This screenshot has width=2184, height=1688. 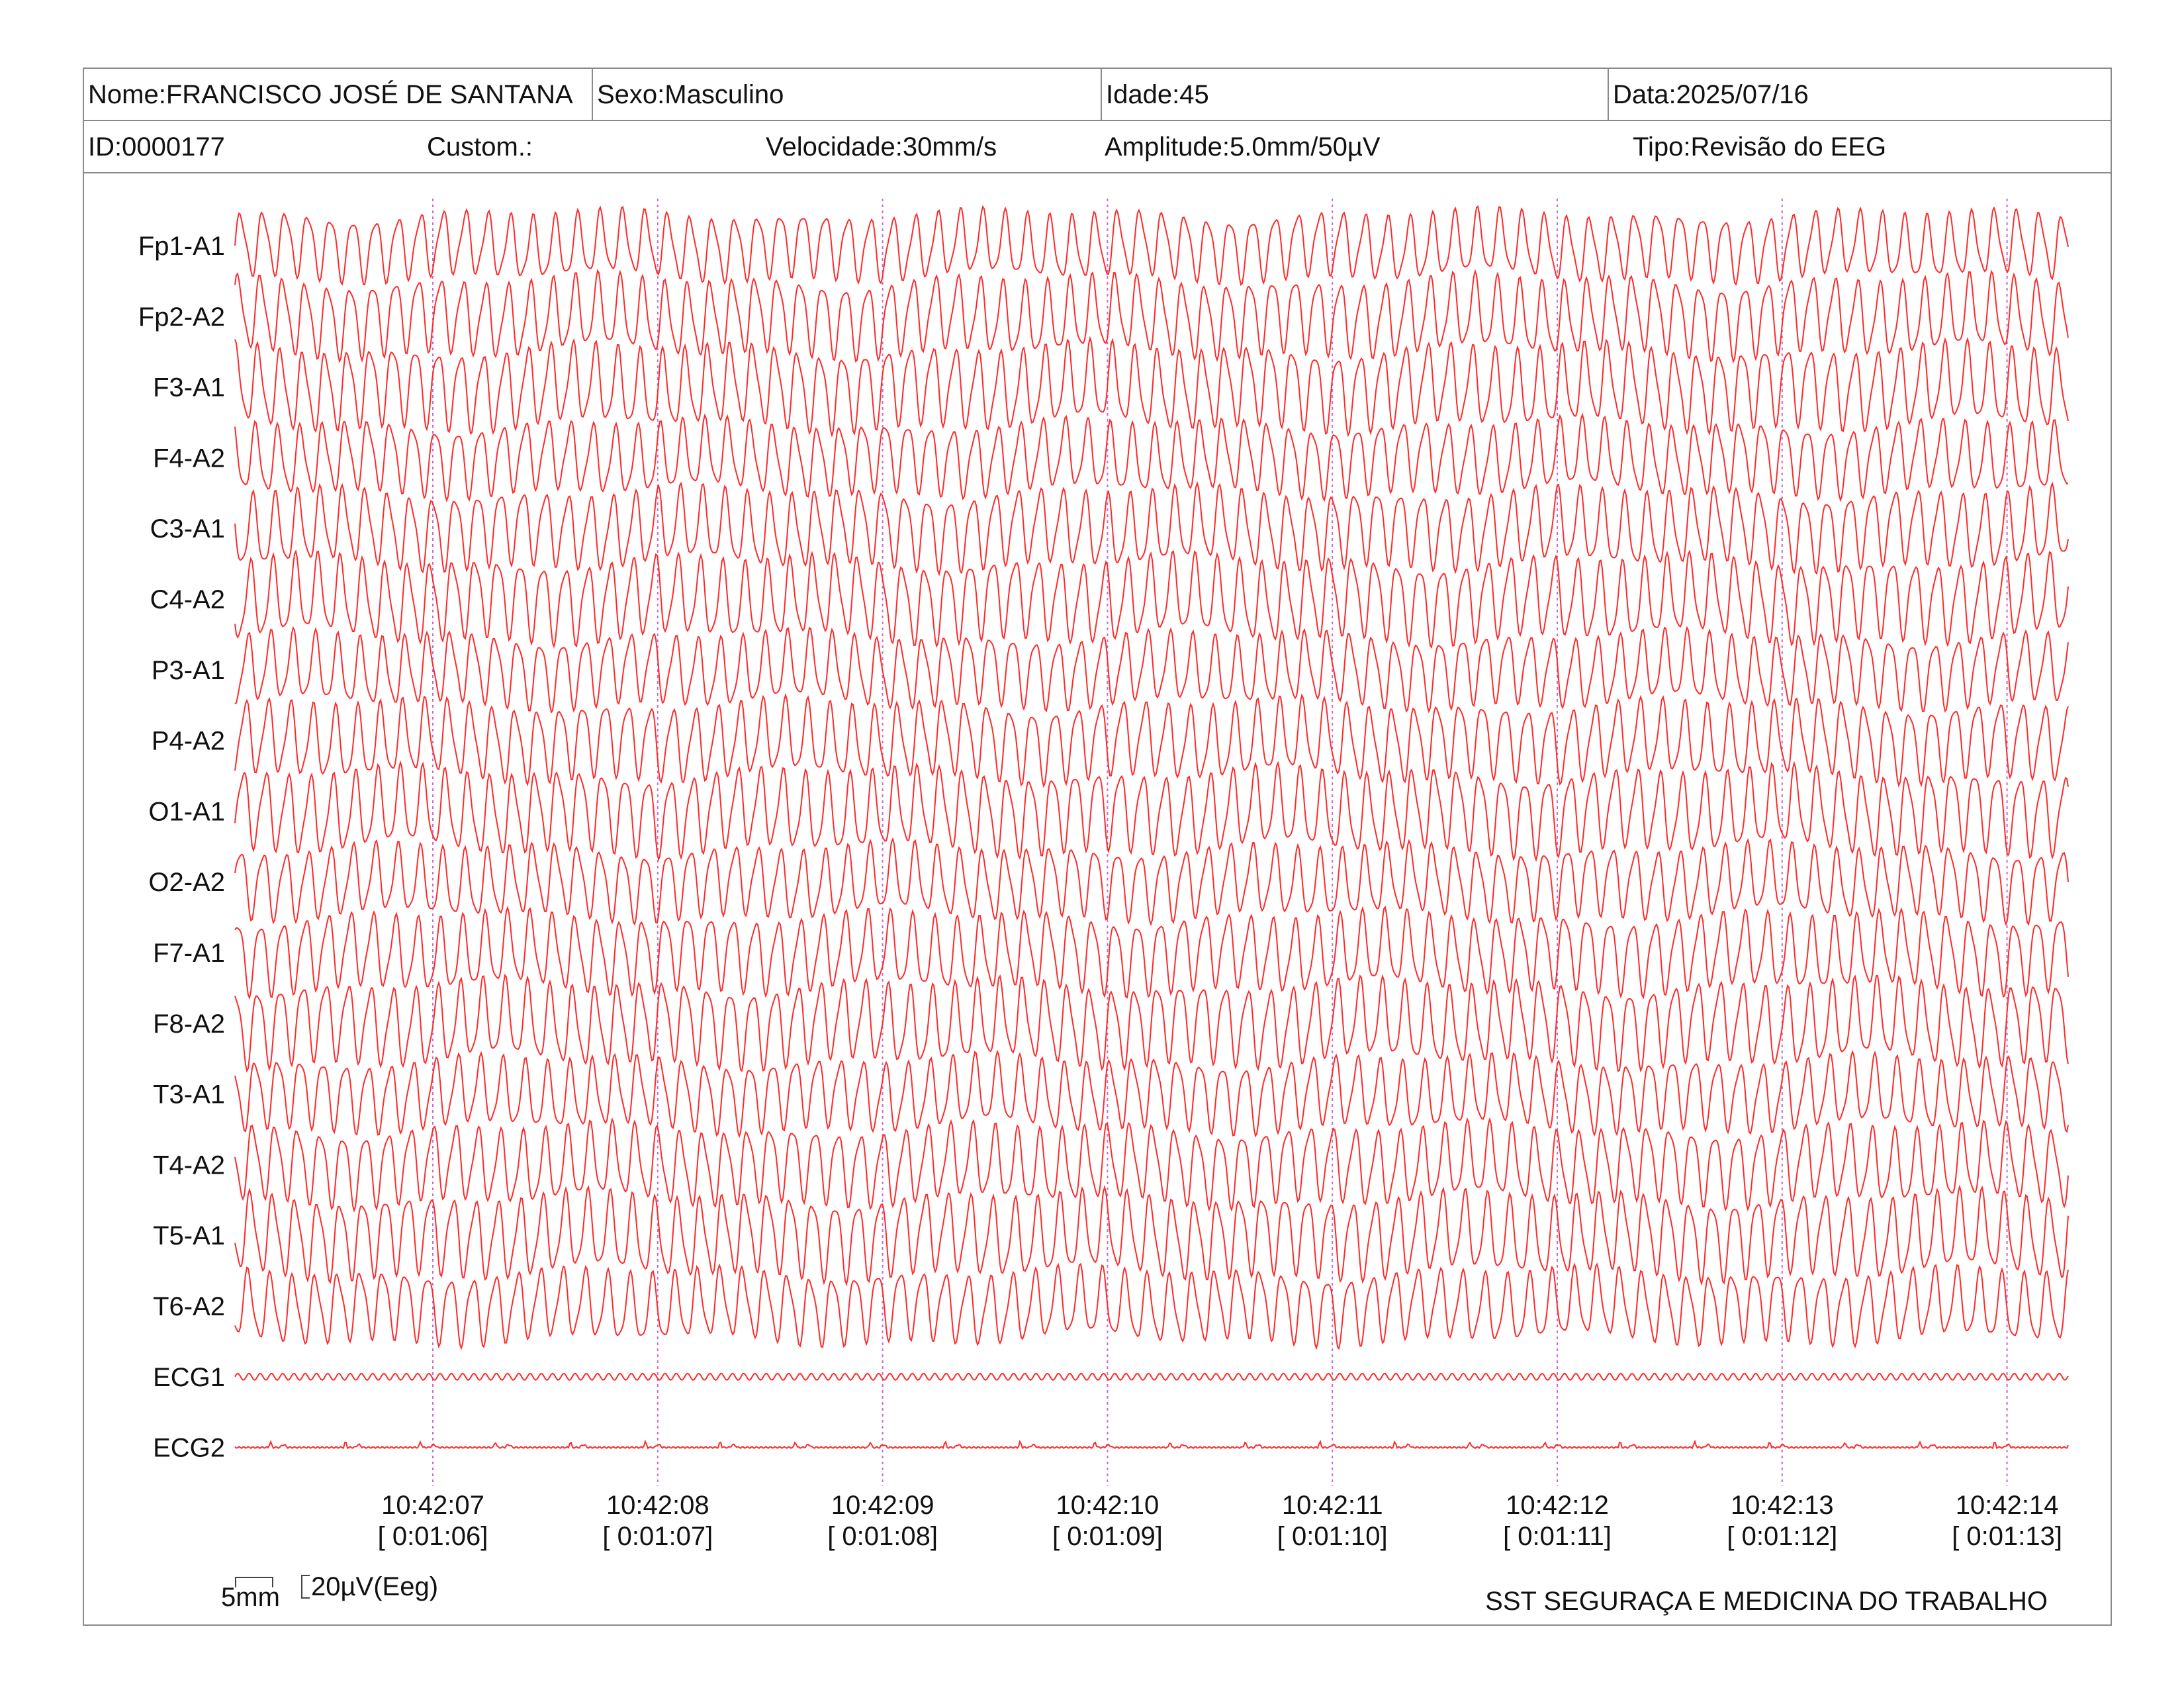 I want to click on amplitude-setting: Amplitude:5.0mm/50µV, so click(x=1243, y=147).